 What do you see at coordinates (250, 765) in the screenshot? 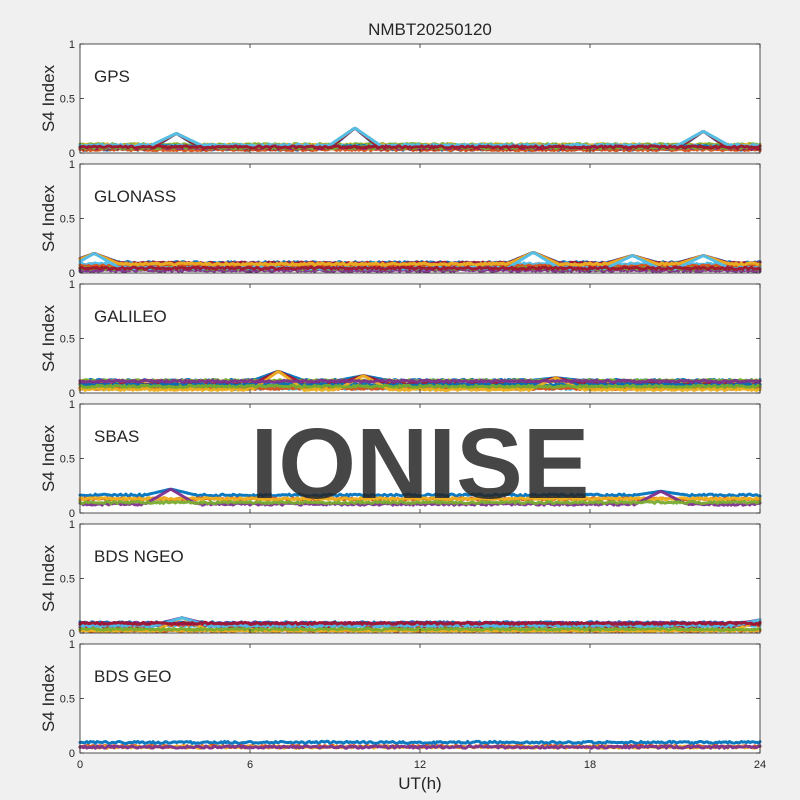
I see `x-tick-label: 6` at bounding box center [250, 765].